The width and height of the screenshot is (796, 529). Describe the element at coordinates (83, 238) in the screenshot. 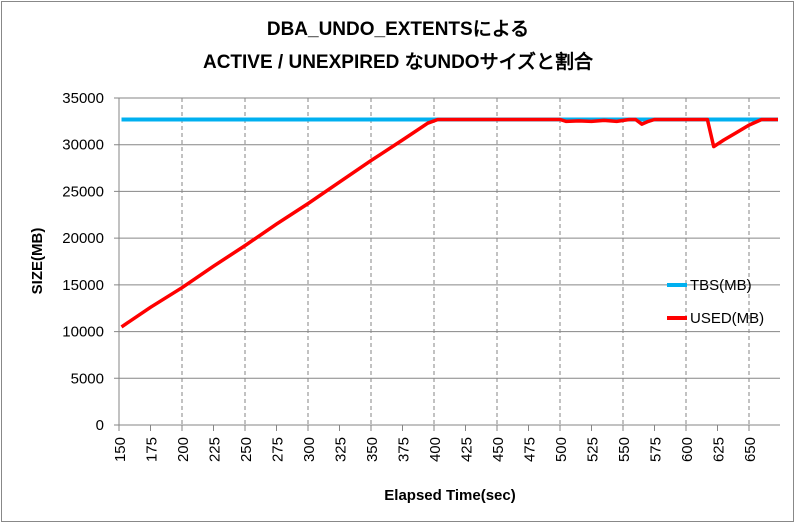

I see `y-tick-label: 20000` at that location.